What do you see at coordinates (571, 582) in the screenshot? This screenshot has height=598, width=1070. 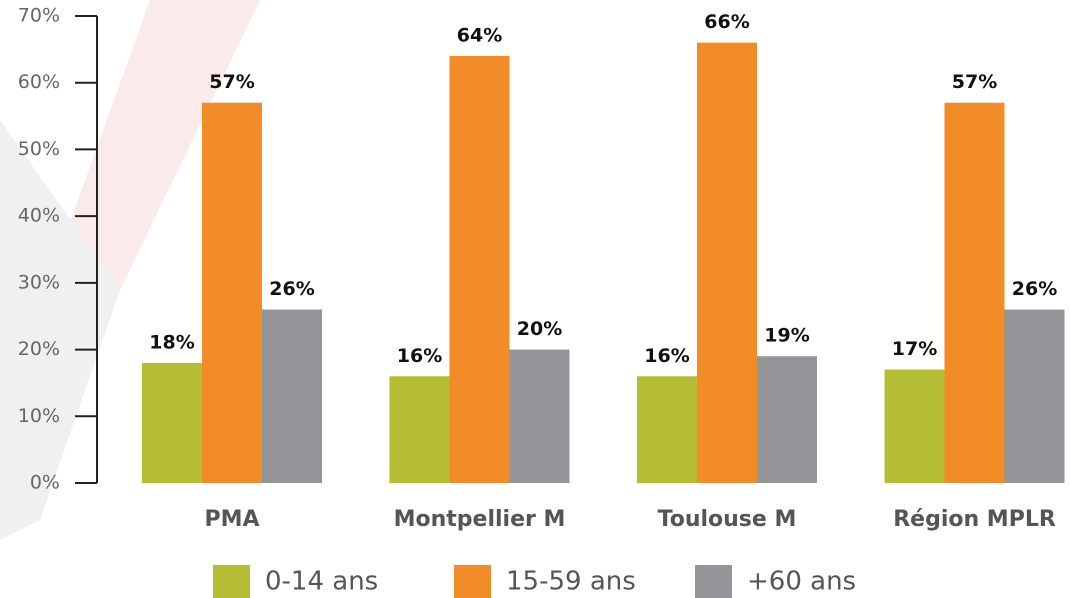 I see `legend-label: 15-59 ans` at bounding box center [571, 582].